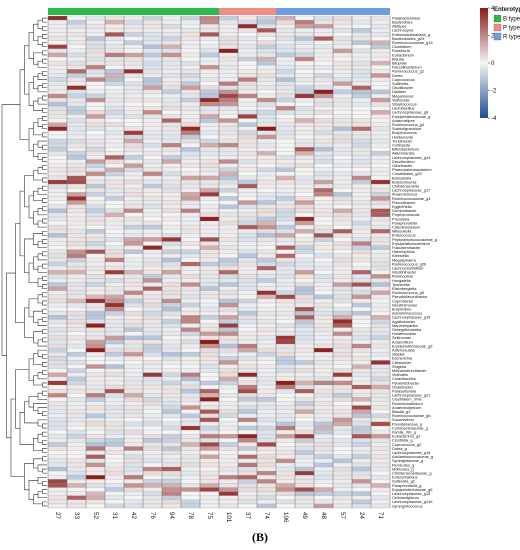  What do you see at coordinates (405, 497) in the screenshot?
I see `row-label: Cellulosilyticum` at bounding box center [405, 497].